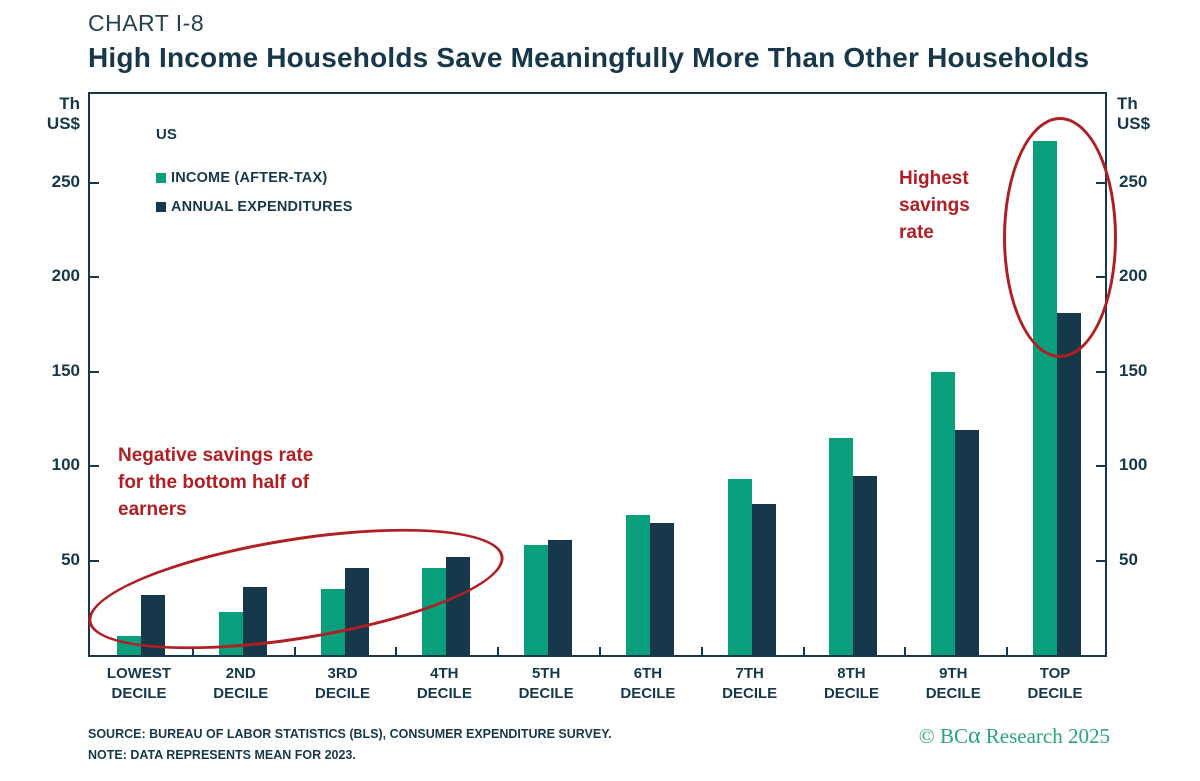  I want to click on legend-region-label: US, so click(166, 134).